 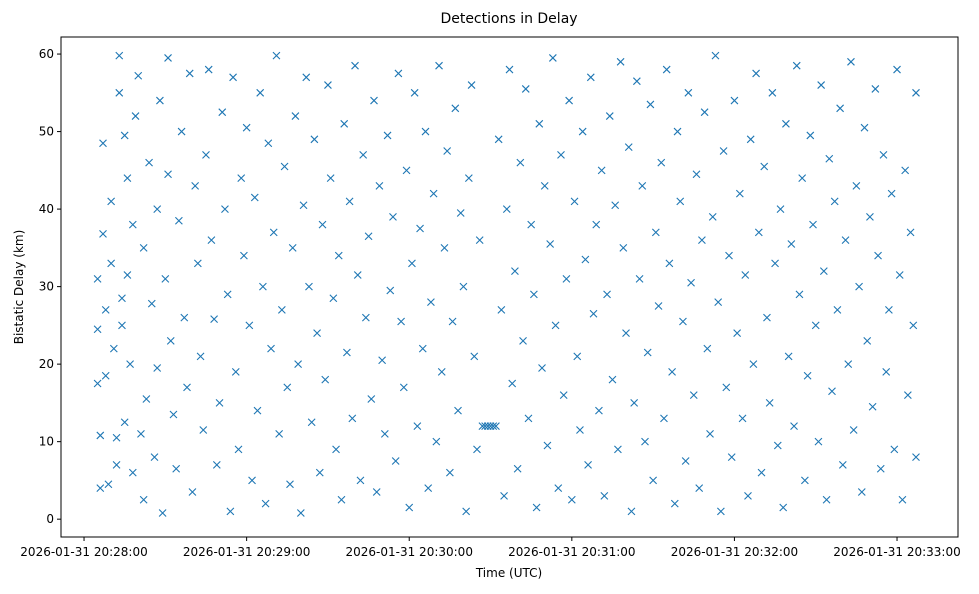 I want to click on y-axis-label: Bistatic Delay (km), so click(x=19, y=287).